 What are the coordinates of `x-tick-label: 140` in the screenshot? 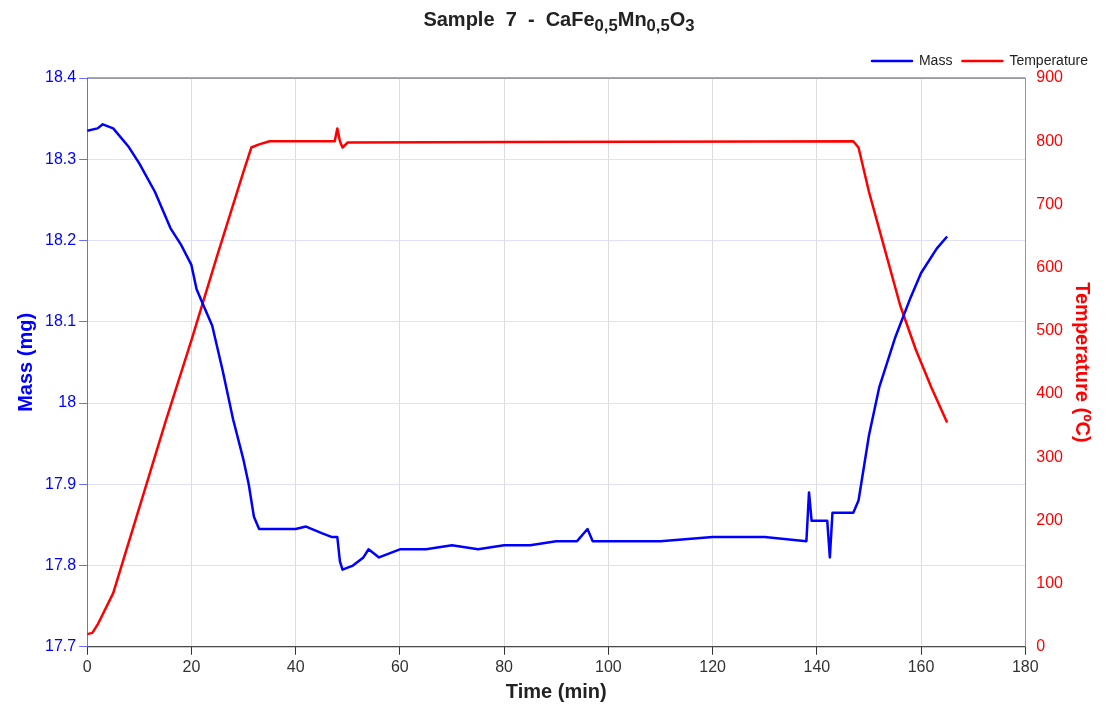 It's located at (817, 666).